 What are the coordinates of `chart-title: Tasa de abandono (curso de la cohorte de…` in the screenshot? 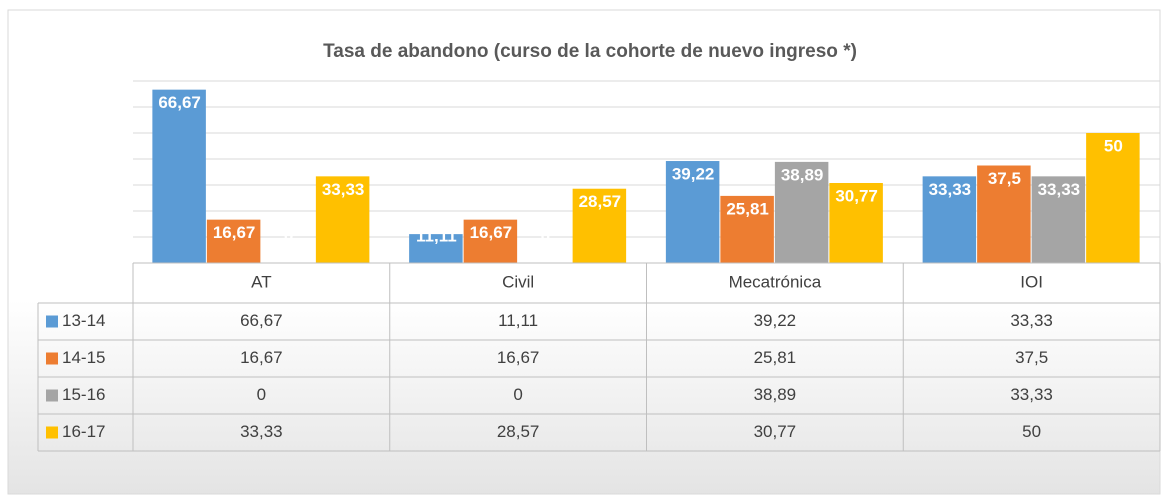 It's located at (590, 51).